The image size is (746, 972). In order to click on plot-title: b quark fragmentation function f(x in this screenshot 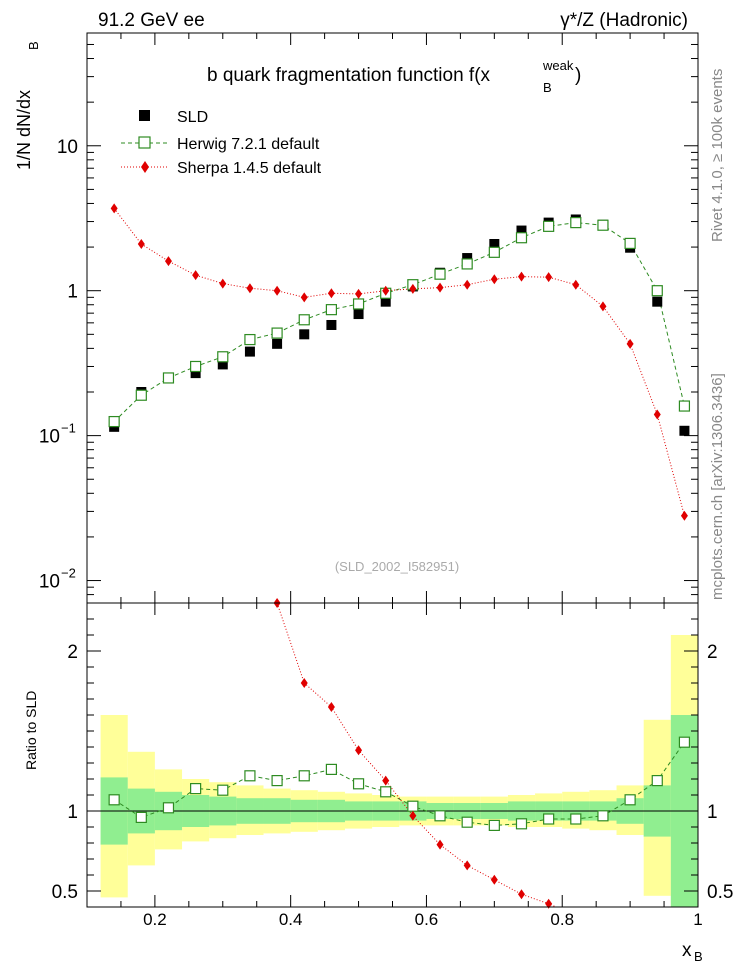, I will do `click(349, 75)`.